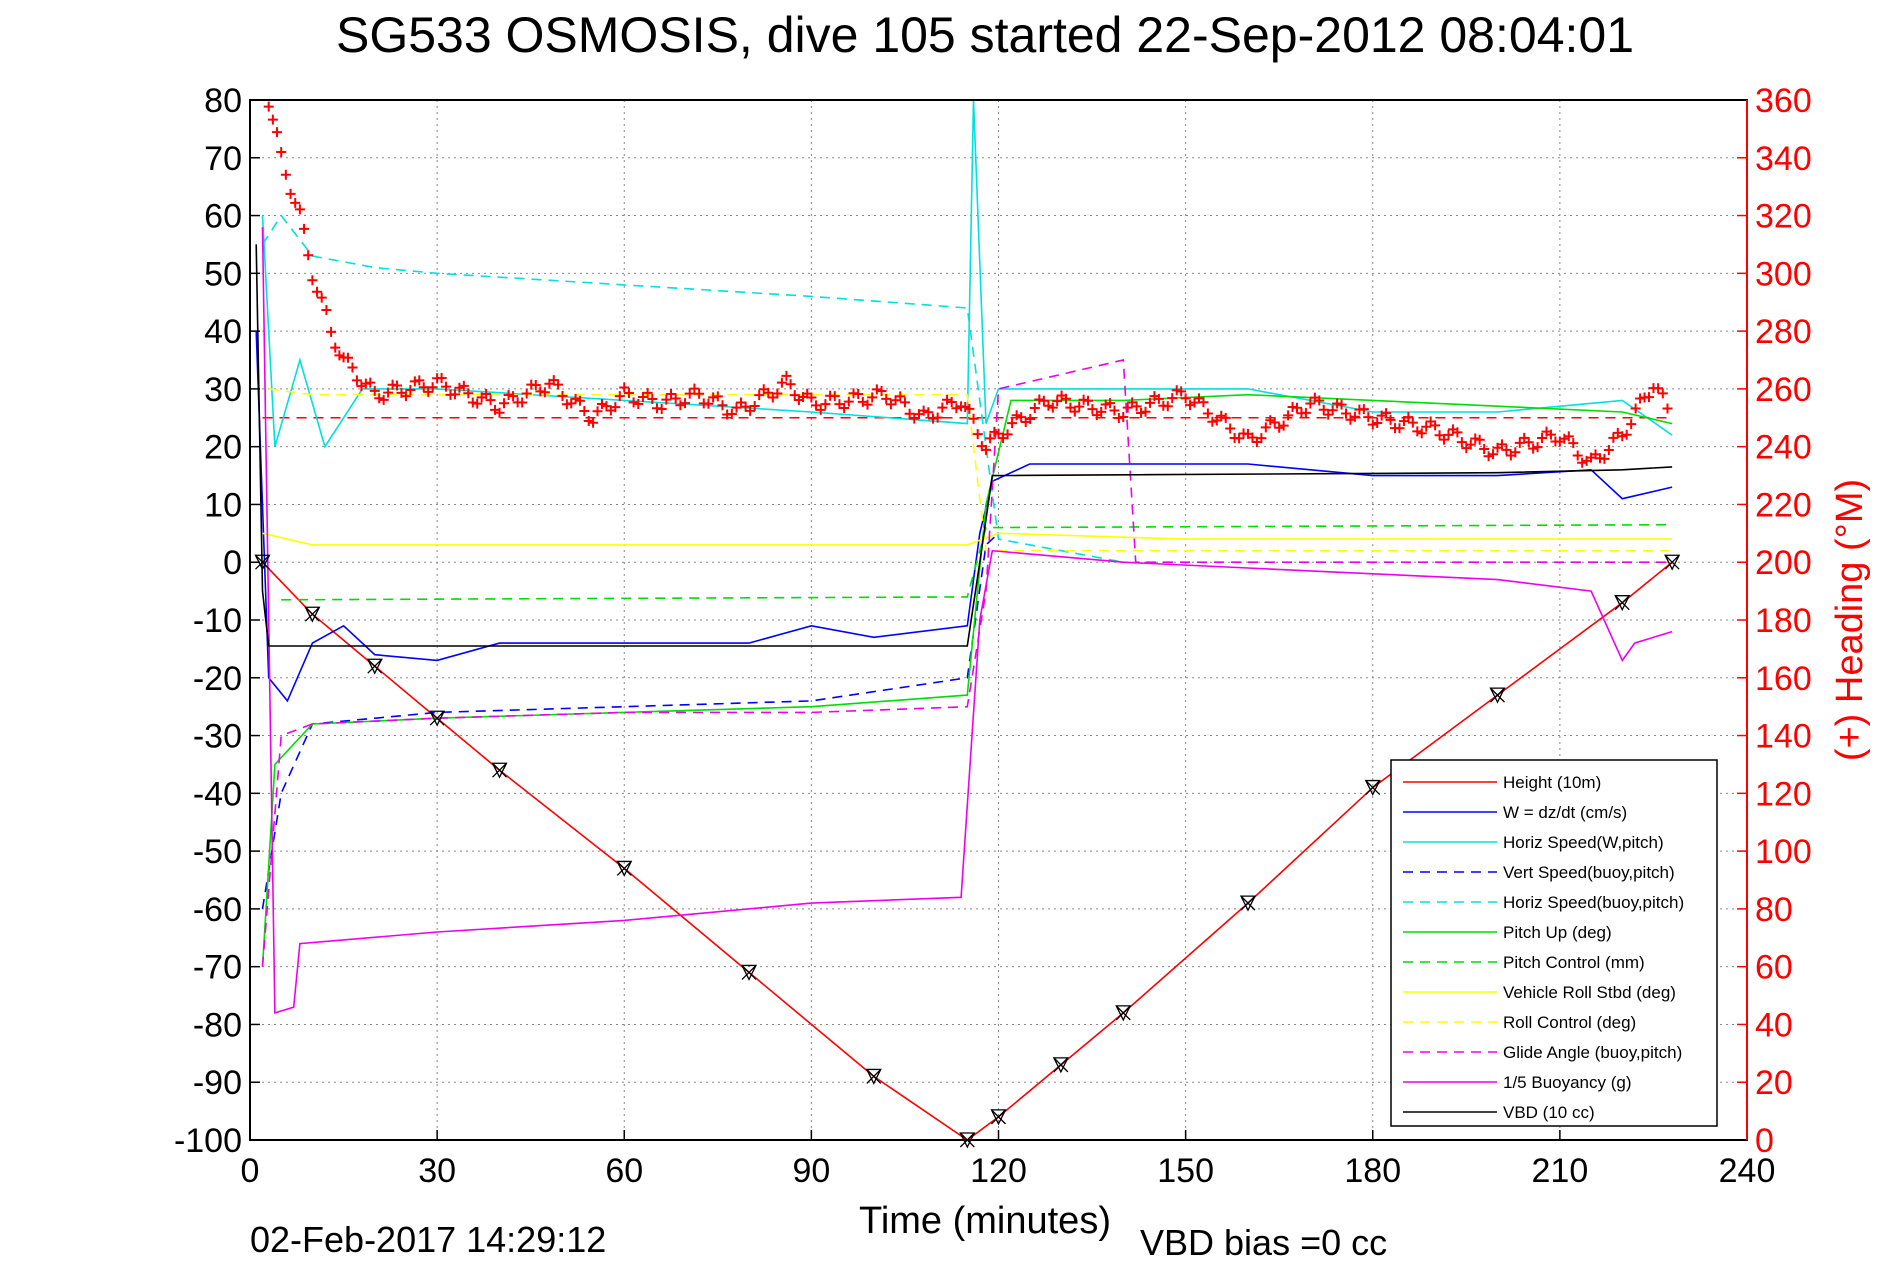  Describe the element at coordinates (1783, 101) in the screenshot. I see `y-right-tick-label: 360` at that location.